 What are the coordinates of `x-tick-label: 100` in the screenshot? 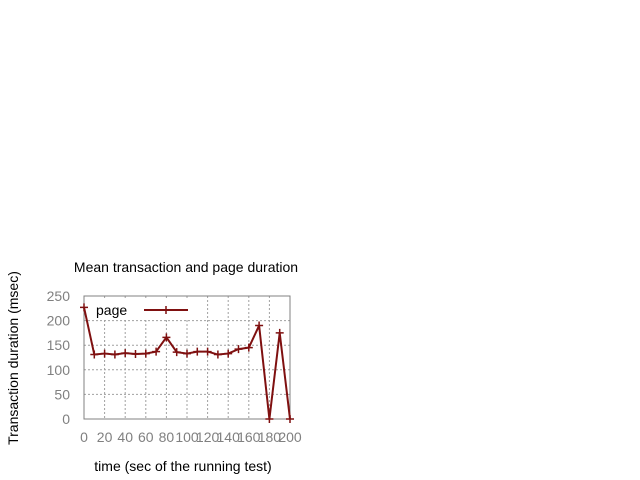 It's located at (187, 437).